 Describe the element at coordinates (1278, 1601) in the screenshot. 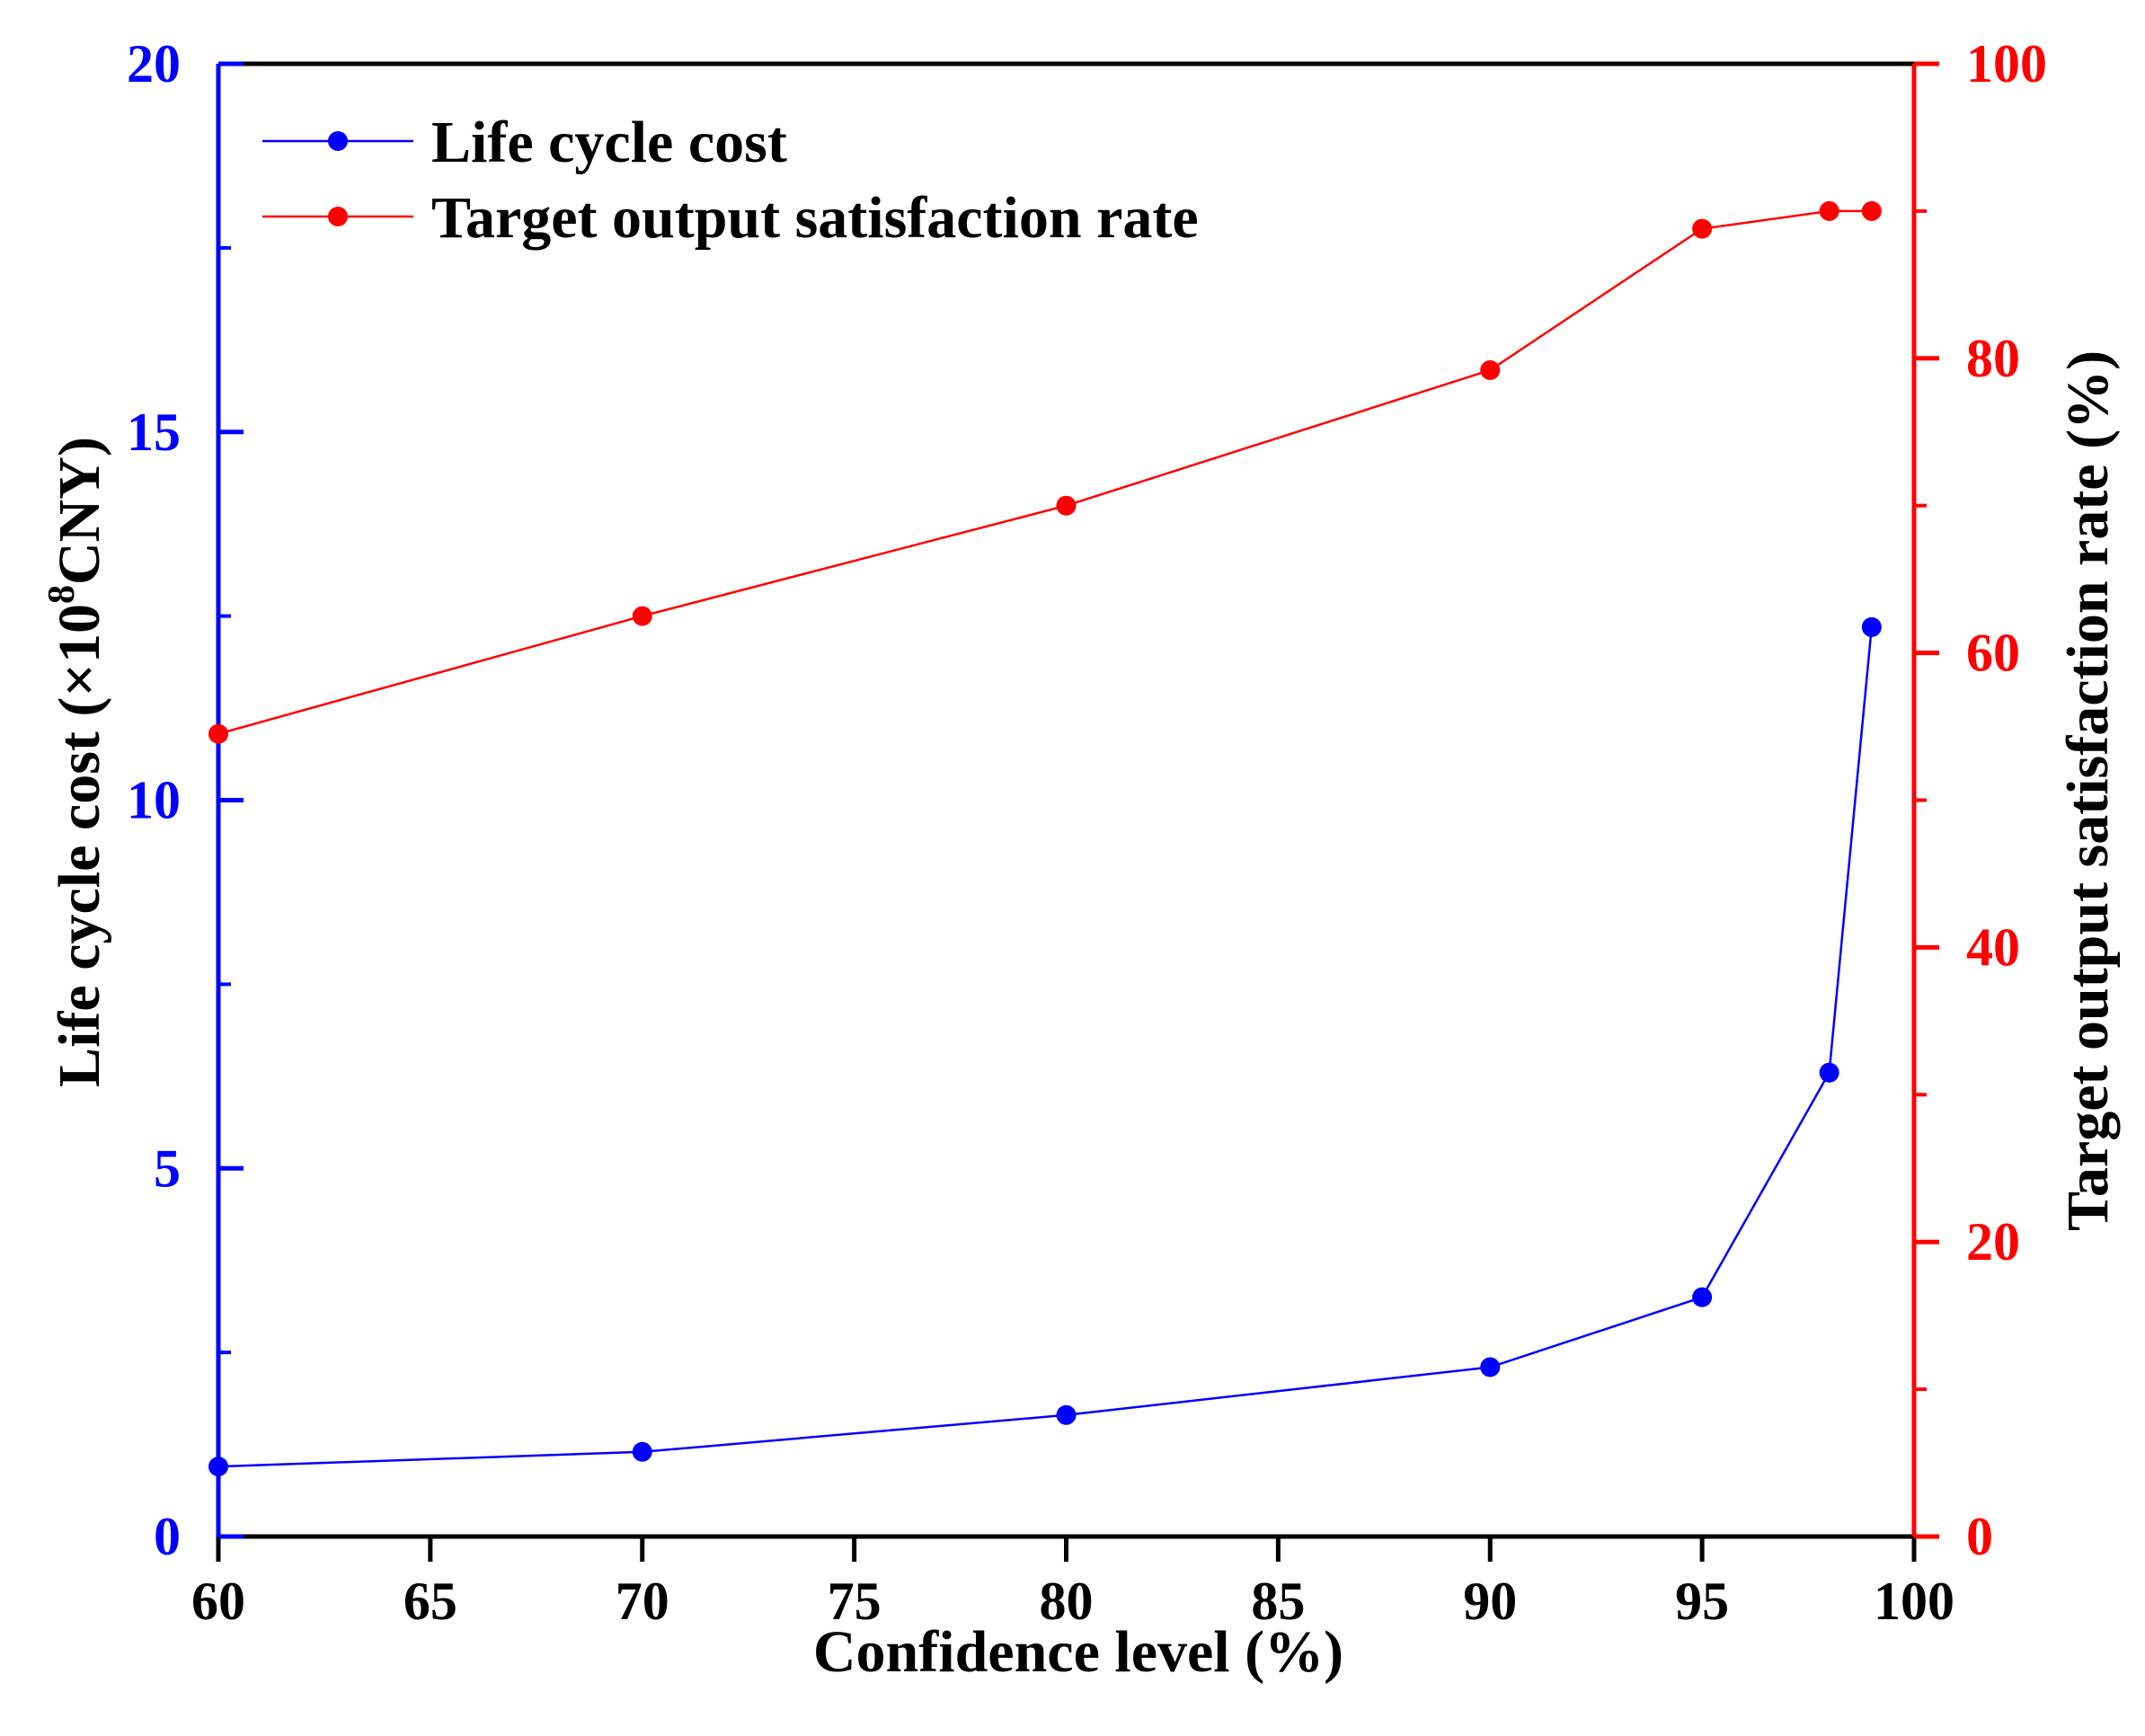

I see `x-tick-label: 85` at that location.